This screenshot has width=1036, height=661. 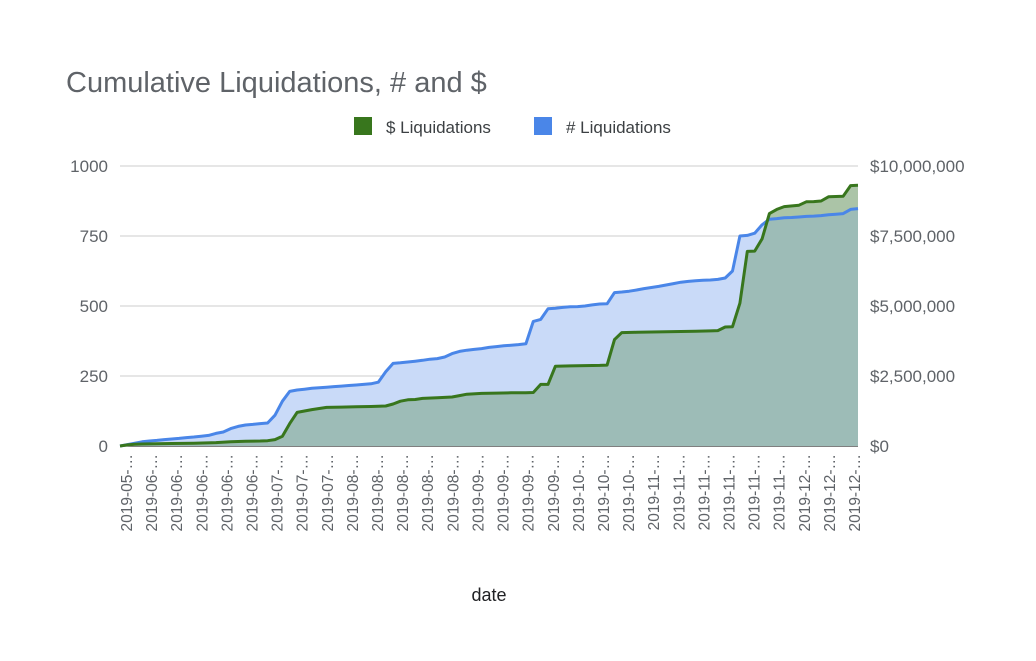 What do you see at coordinates (276, 83) in the screenshot?
I see `chart-title: Cumulative Liquidations, # and $` at bounding box center [276, 83].